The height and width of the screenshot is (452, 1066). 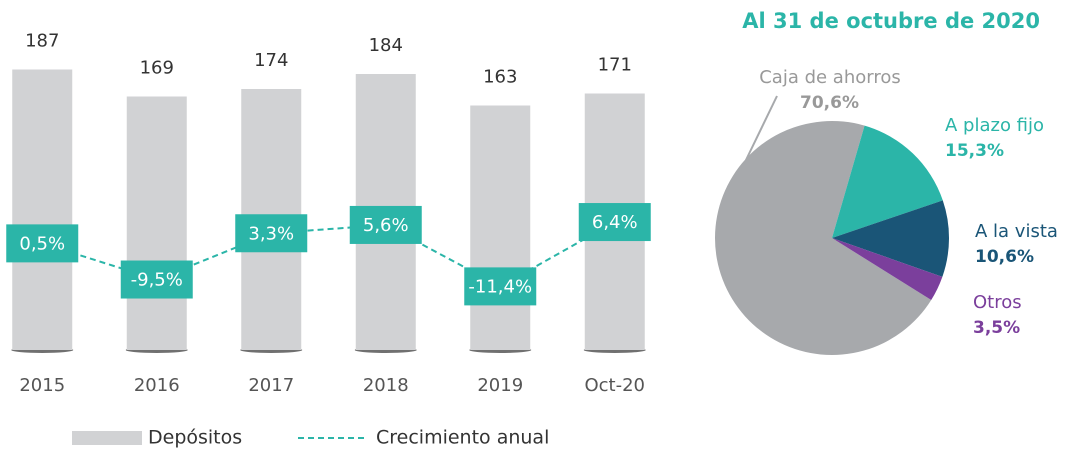 I want to click on data-label: 184, so click(x=386, y=45).